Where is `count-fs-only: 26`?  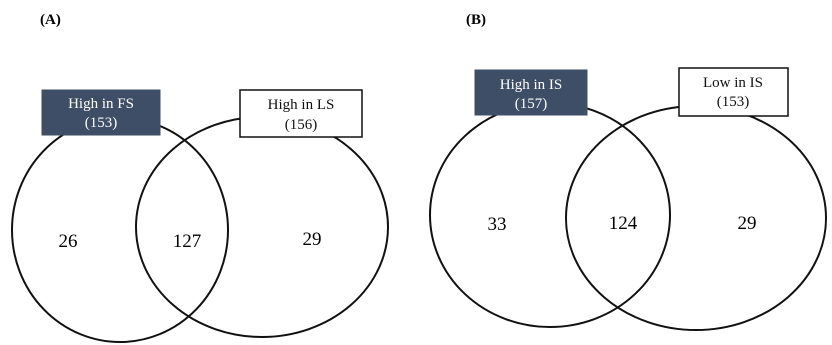 count-fs-only: 26 is located at coordinates (68, 241).